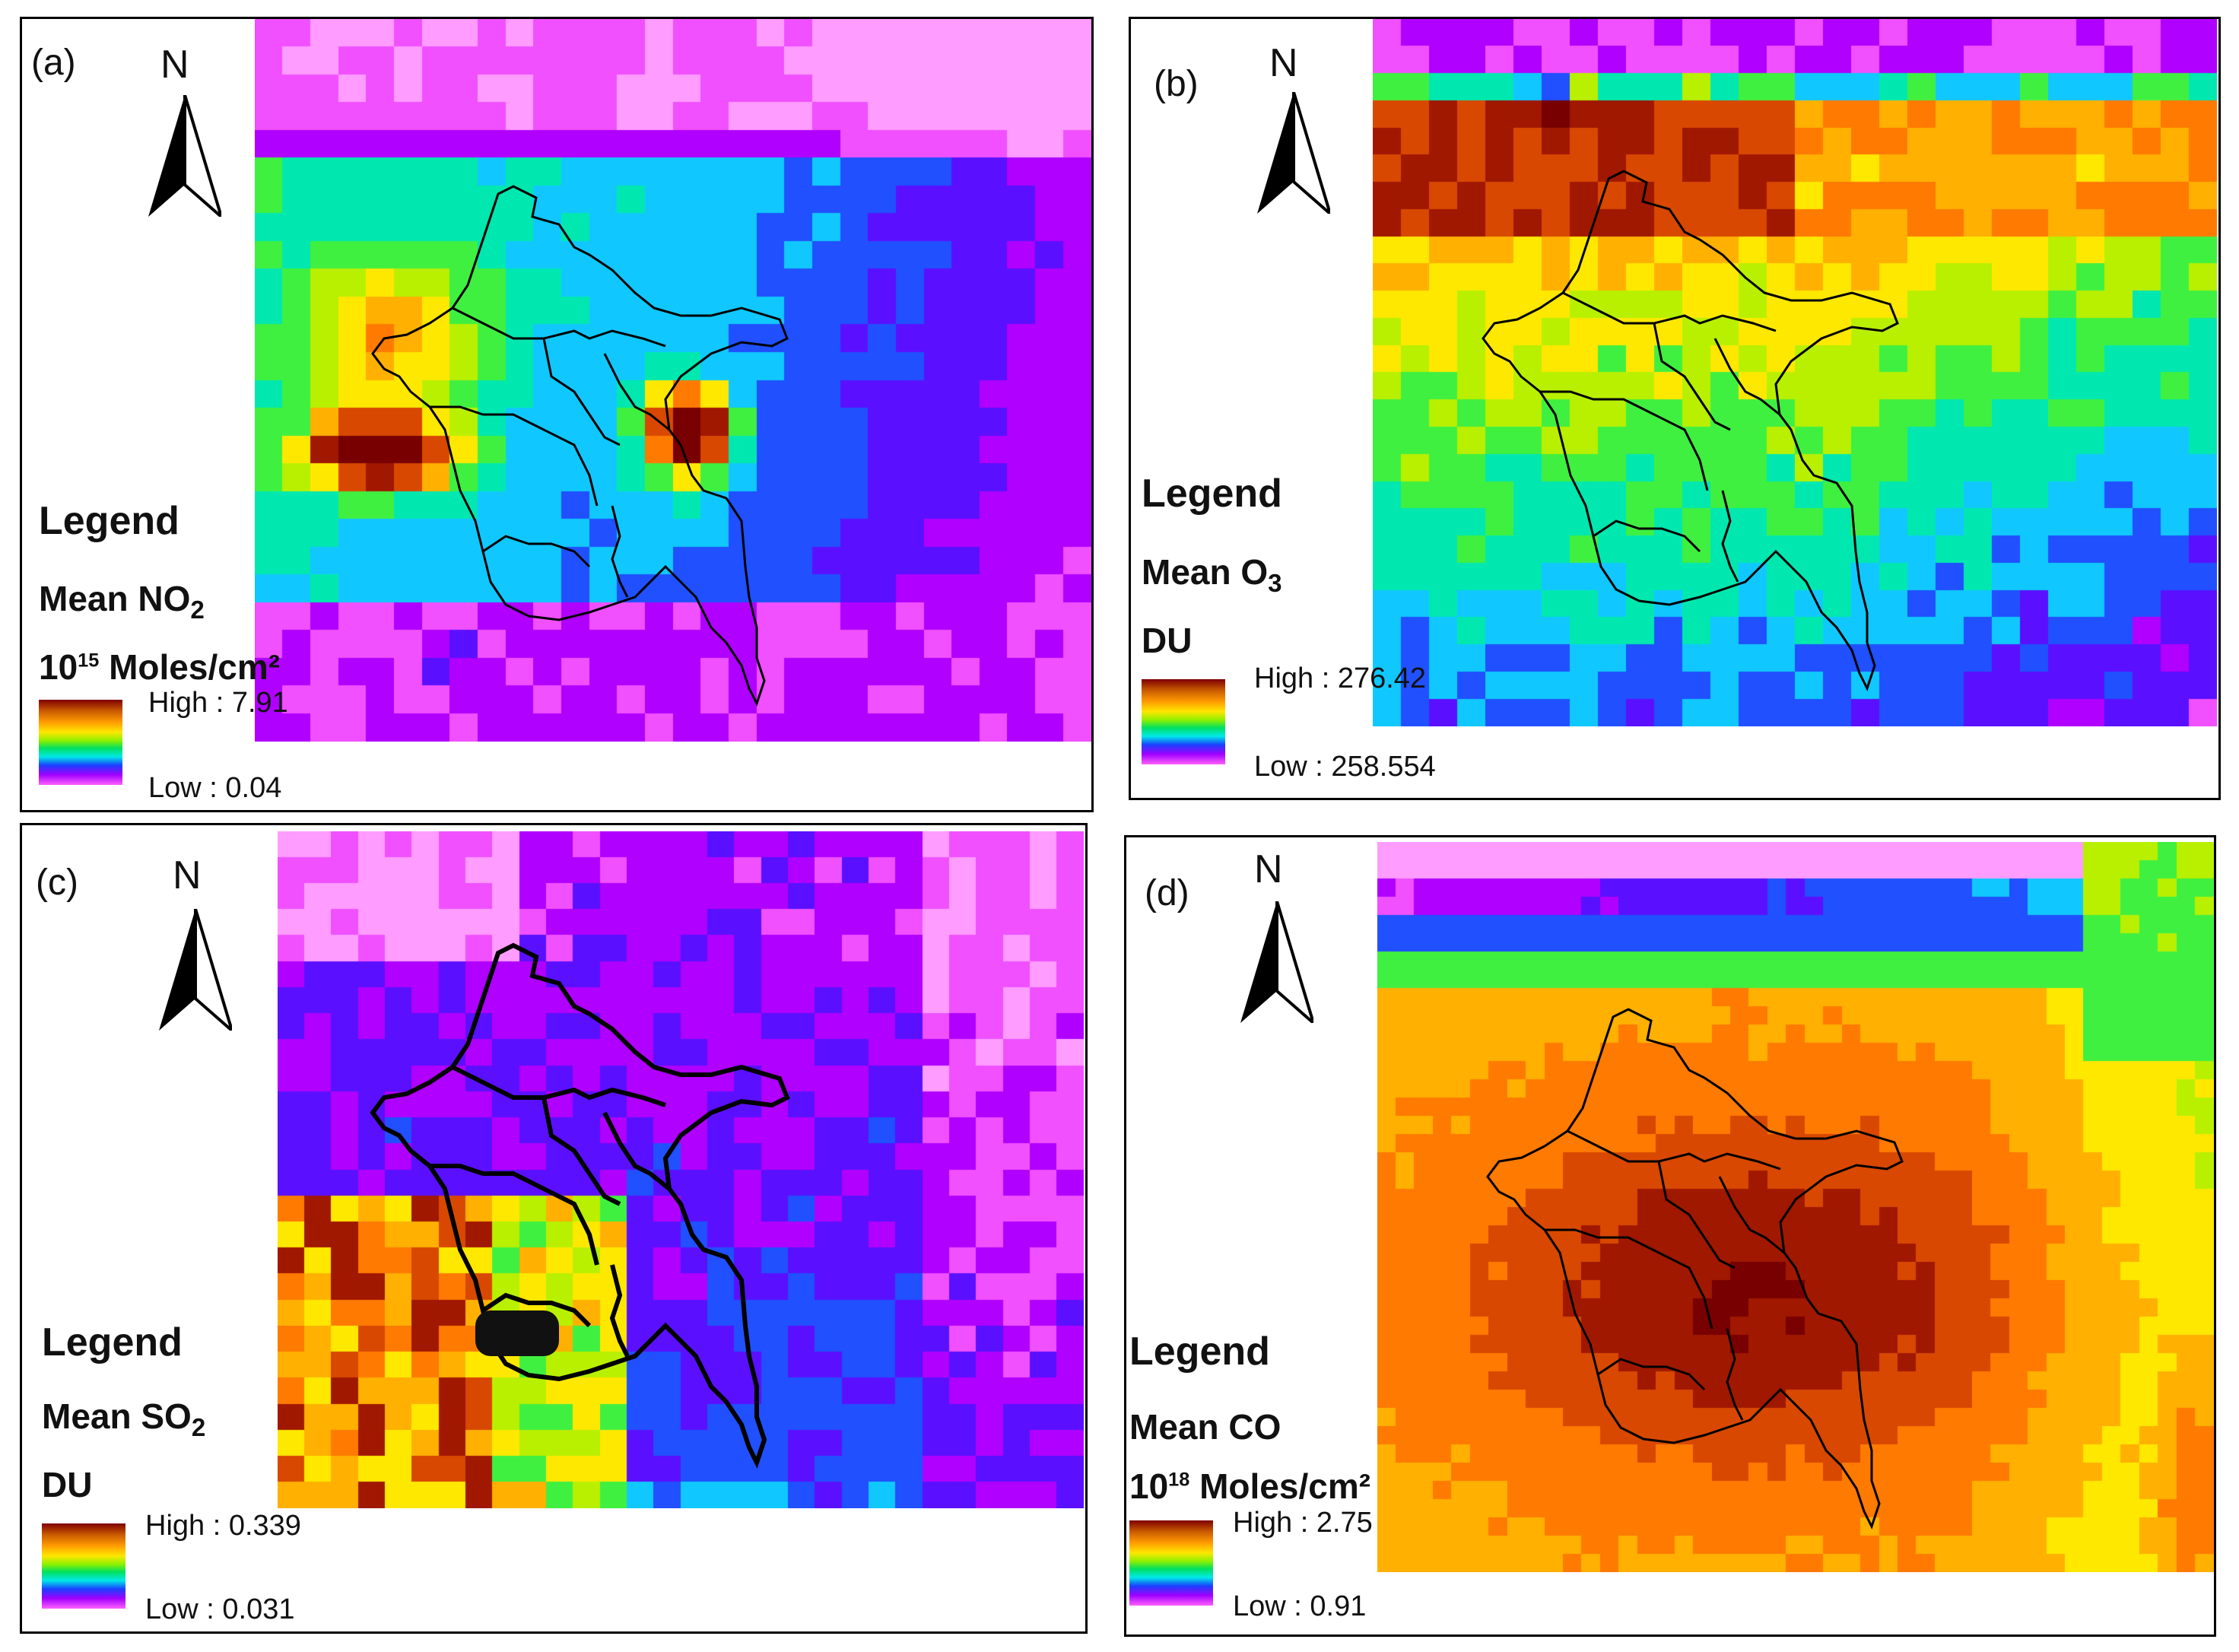  Describe the element at coordinates (1212, 575) in the screenshot. I see `legend-variable: Mean O3` at that location.